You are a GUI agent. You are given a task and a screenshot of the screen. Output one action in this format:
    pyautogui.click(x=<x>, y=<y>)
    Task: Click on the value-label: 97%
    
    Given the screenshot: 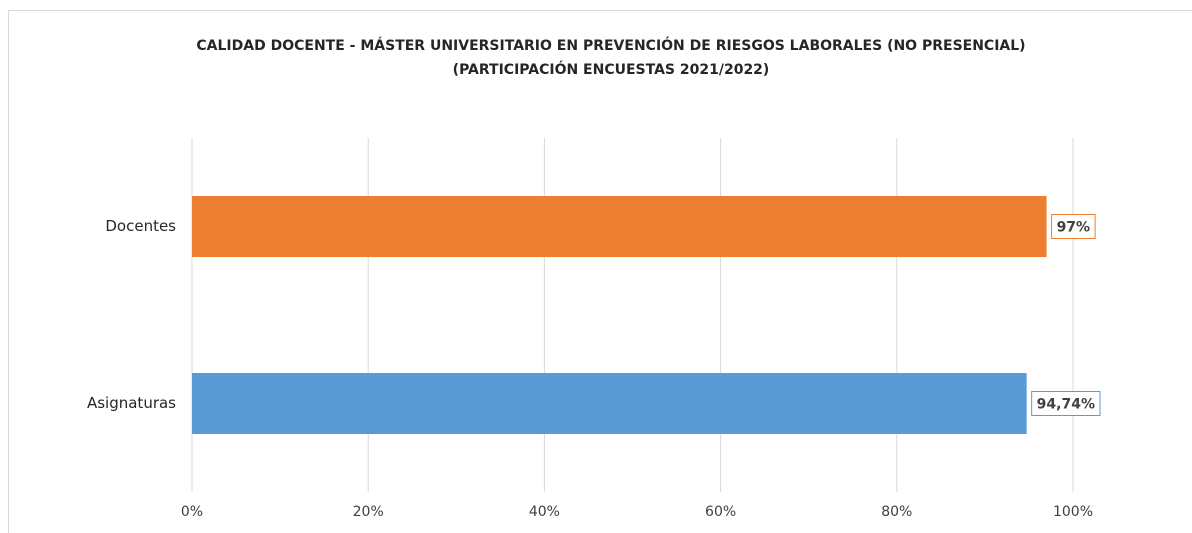 What is the action you would take?
    pyautogui.click(x=1074, y=228)
    